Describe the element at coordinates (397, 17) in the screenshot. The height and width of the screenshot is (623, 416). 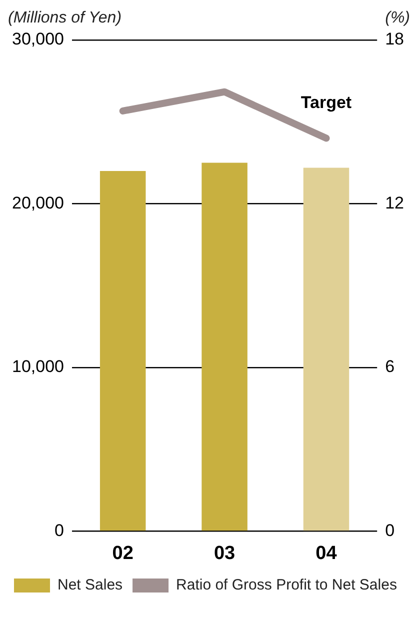
I see `y2-axis-title: (%)` at that location.